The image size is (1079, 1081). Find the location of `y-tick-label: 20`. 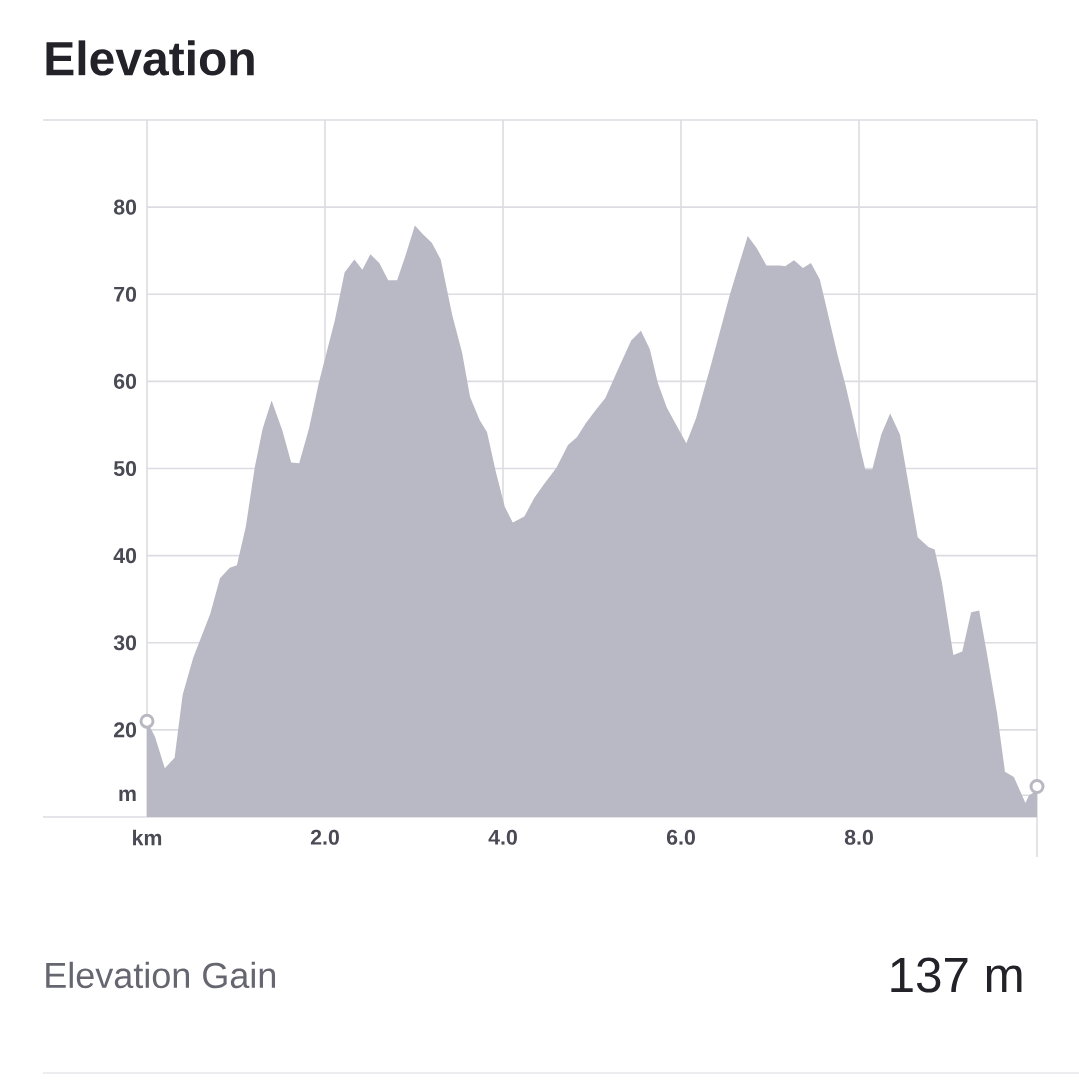

y-tick-label: 20 is located at coordinates (125, 730).